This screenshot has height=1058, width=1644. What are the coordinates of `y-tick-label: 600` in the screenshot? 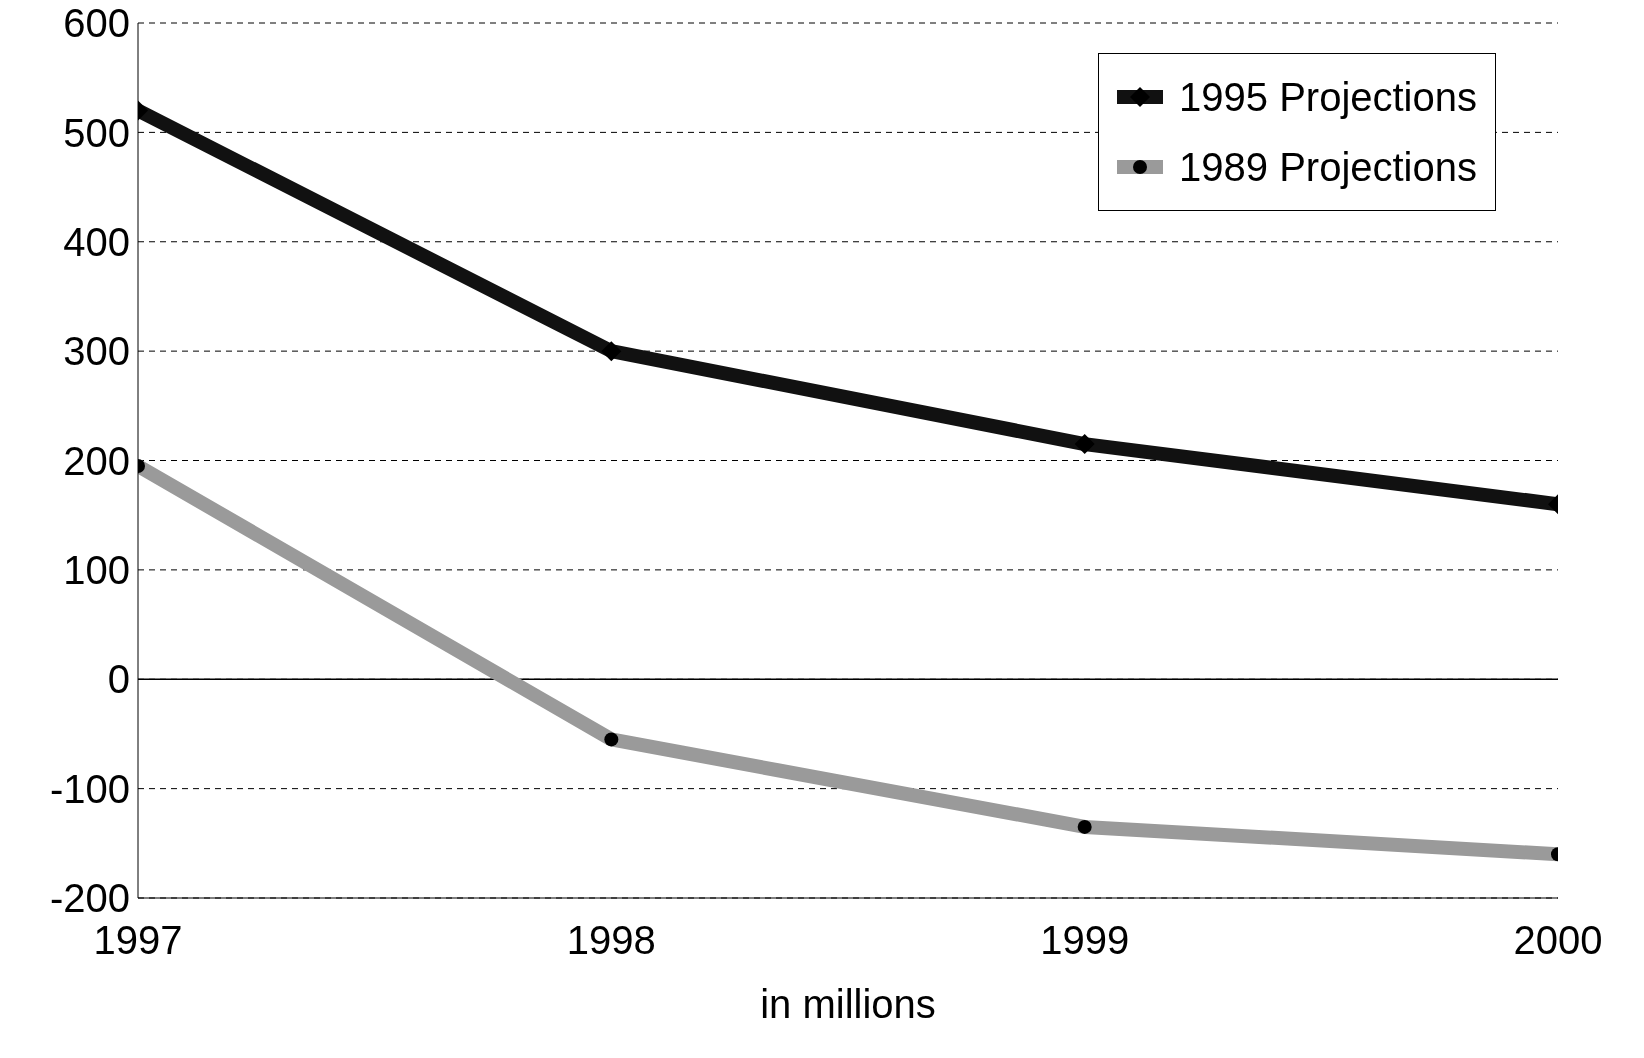 It's located at (96, 23).